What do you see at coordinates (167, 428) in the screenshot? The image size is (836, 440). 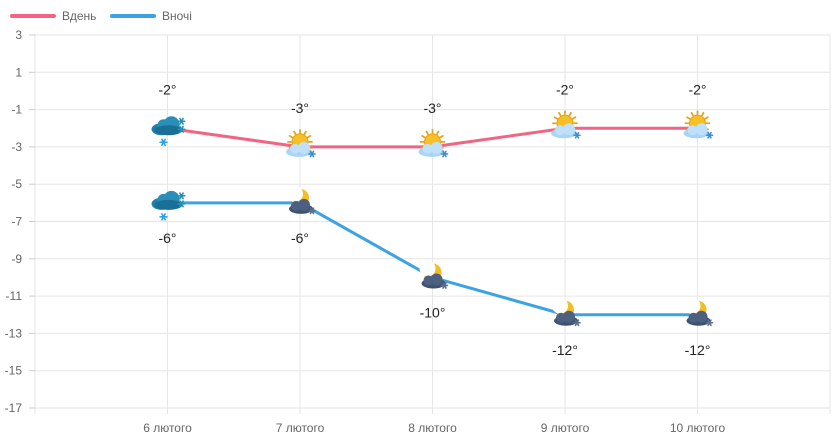 I see `x-tick-label: 6 лютого` at bounding box center [167, 428].